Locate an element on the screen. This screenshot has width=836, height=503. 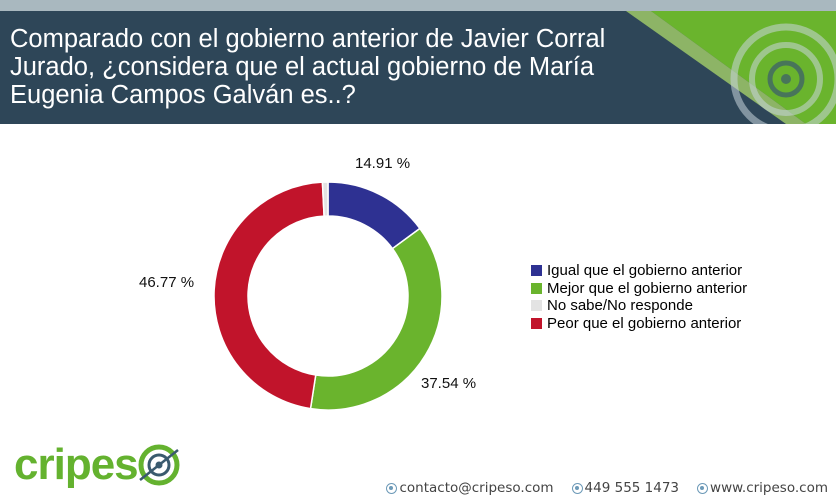
legend-item-mejor: Mejor que el gobierno anterior is located at coordinates (639, 289).